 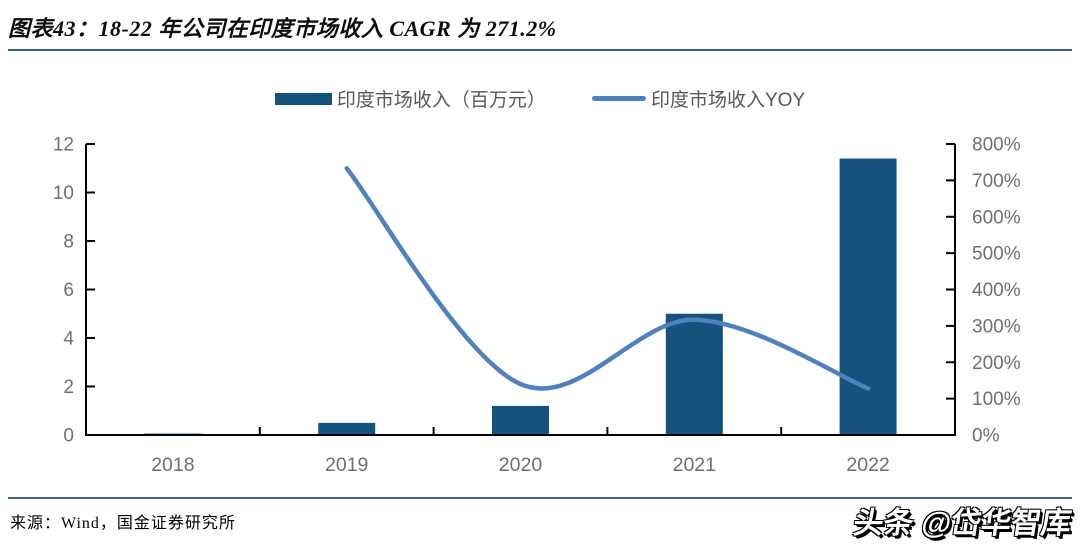 What do you see at coordinates (303, 98) in the screenshot?
I see `bar-swatch-icon` at bounding box center [303, 98].